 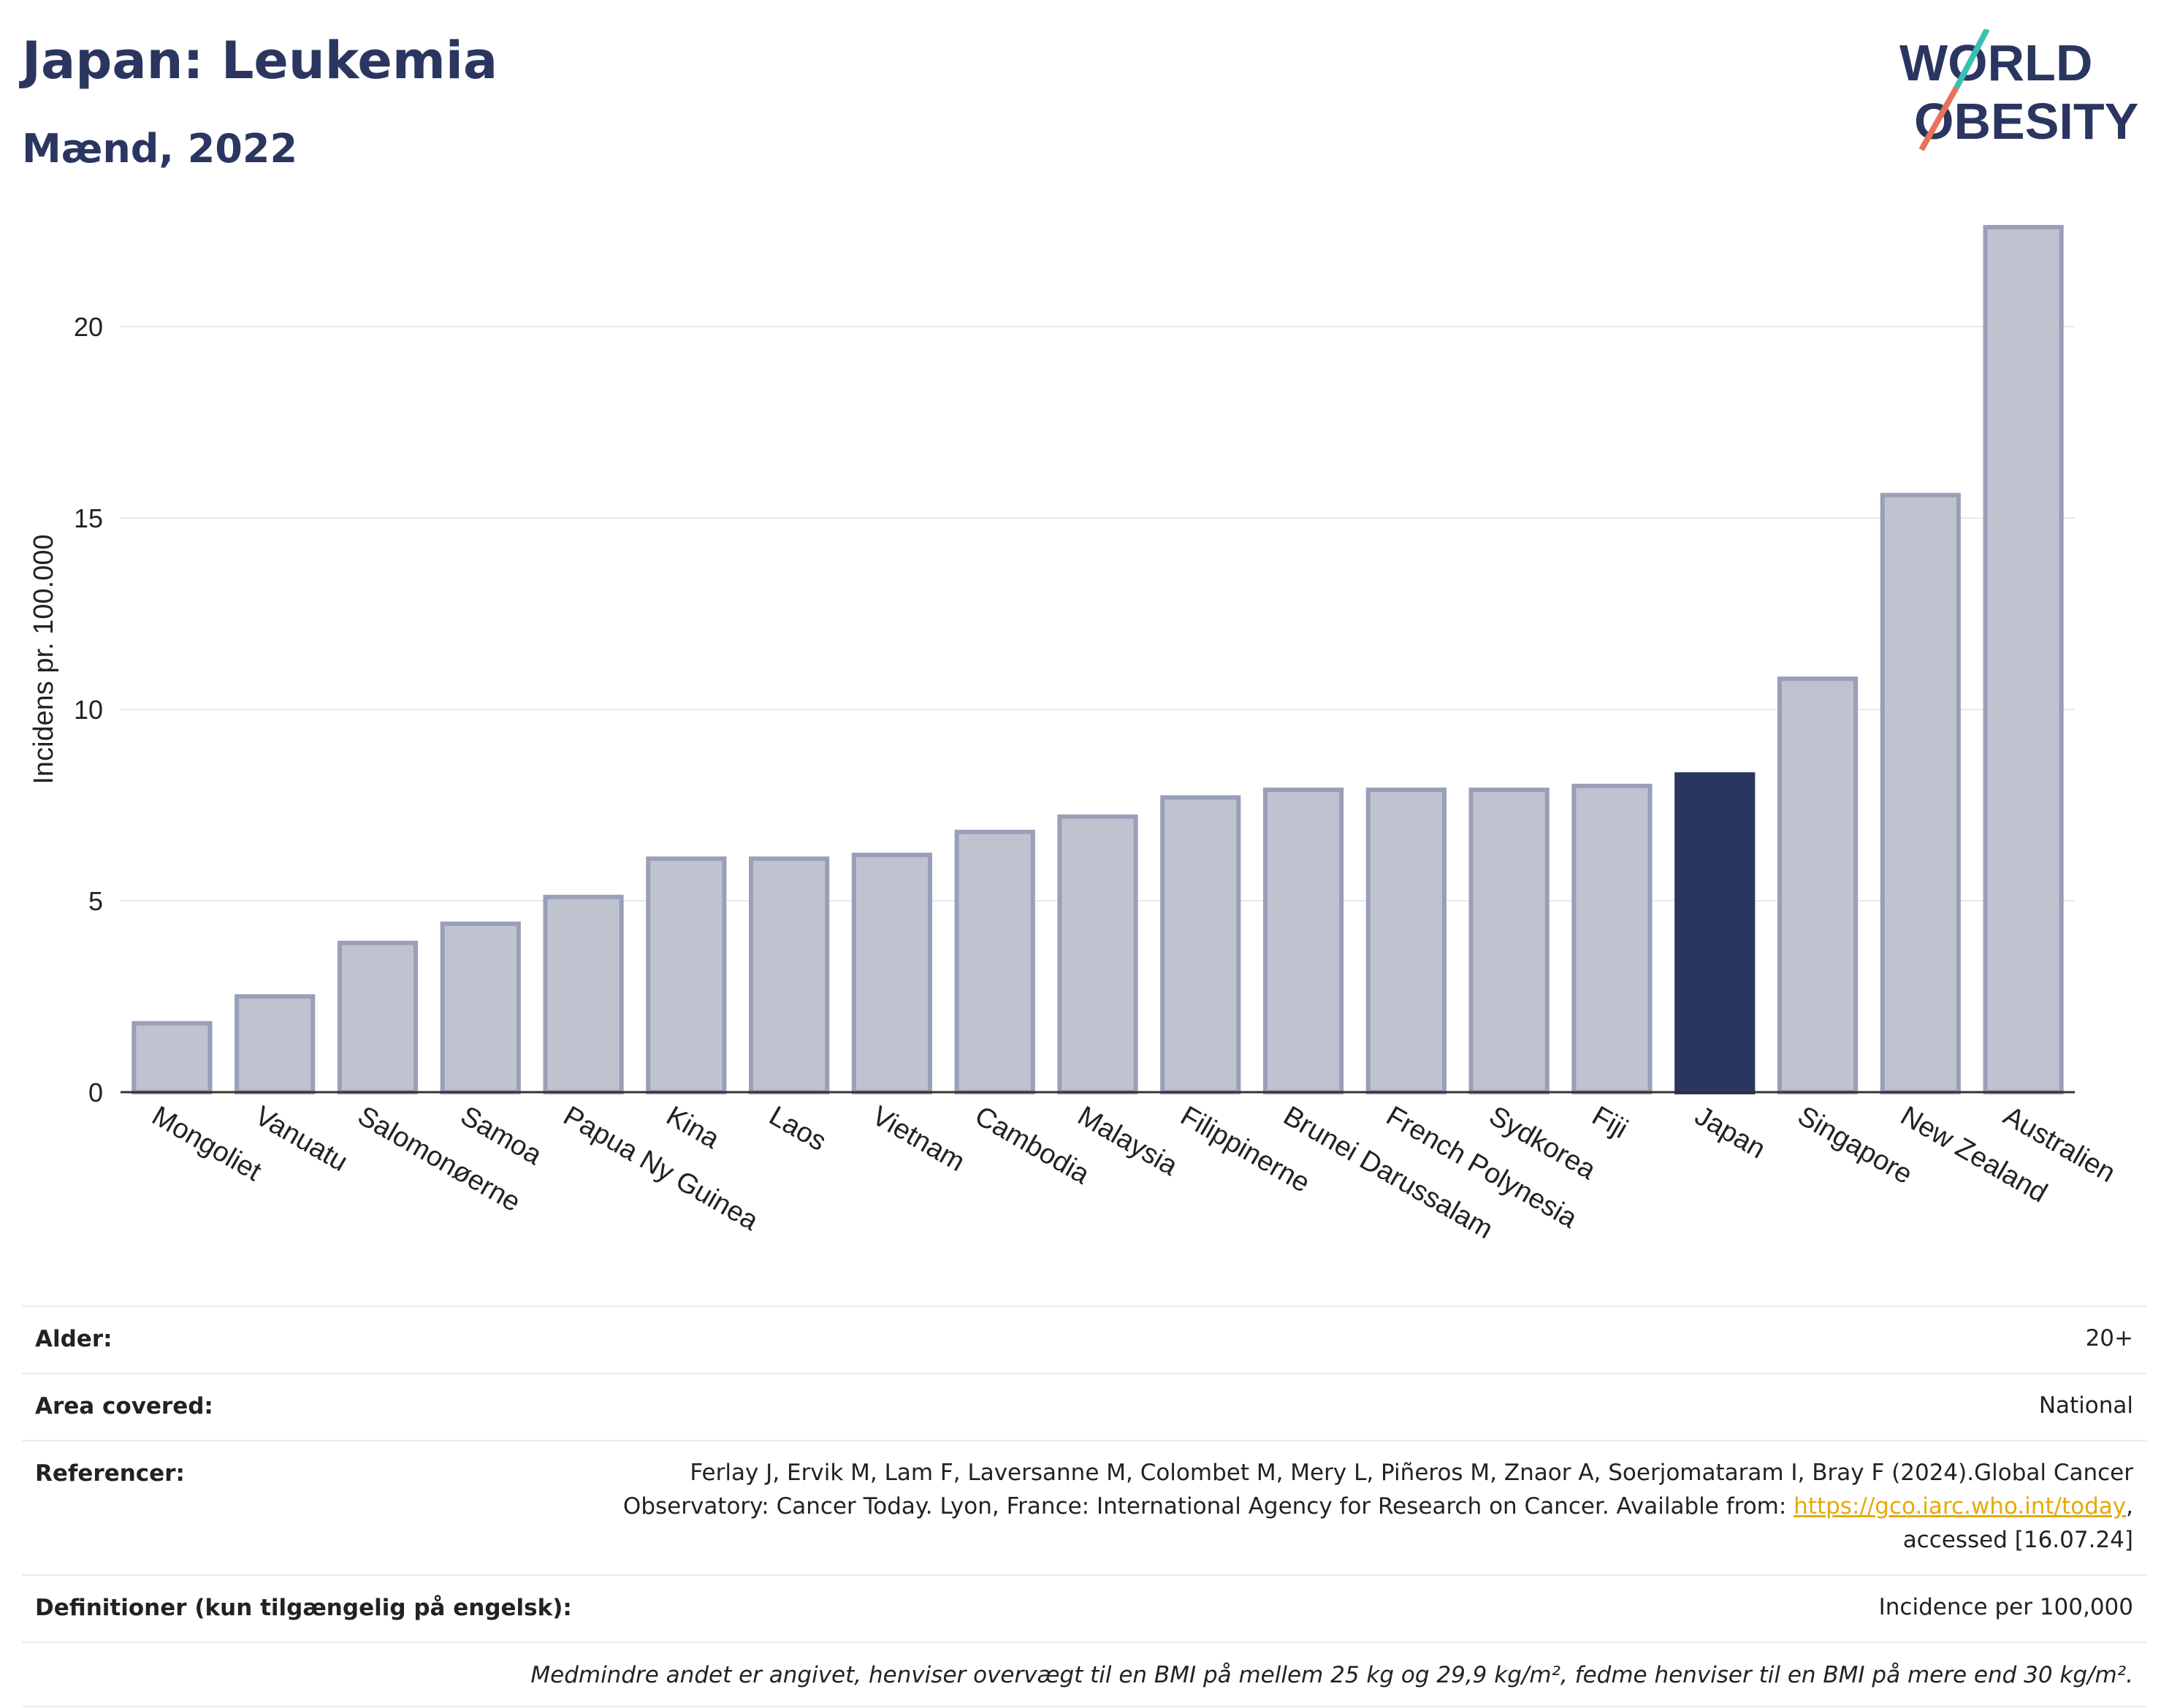 I want to click on x-tick-label: Cambodia, so click(x=1032, y=1145).